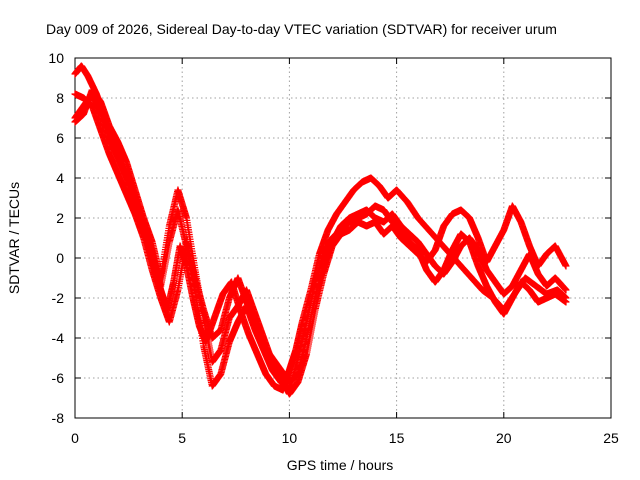 The image size is (640, 480). What do you see at coordinates (58, 298) in the screenshot?
I see `y-tick-label: -2` at bounding box center [58, 298].